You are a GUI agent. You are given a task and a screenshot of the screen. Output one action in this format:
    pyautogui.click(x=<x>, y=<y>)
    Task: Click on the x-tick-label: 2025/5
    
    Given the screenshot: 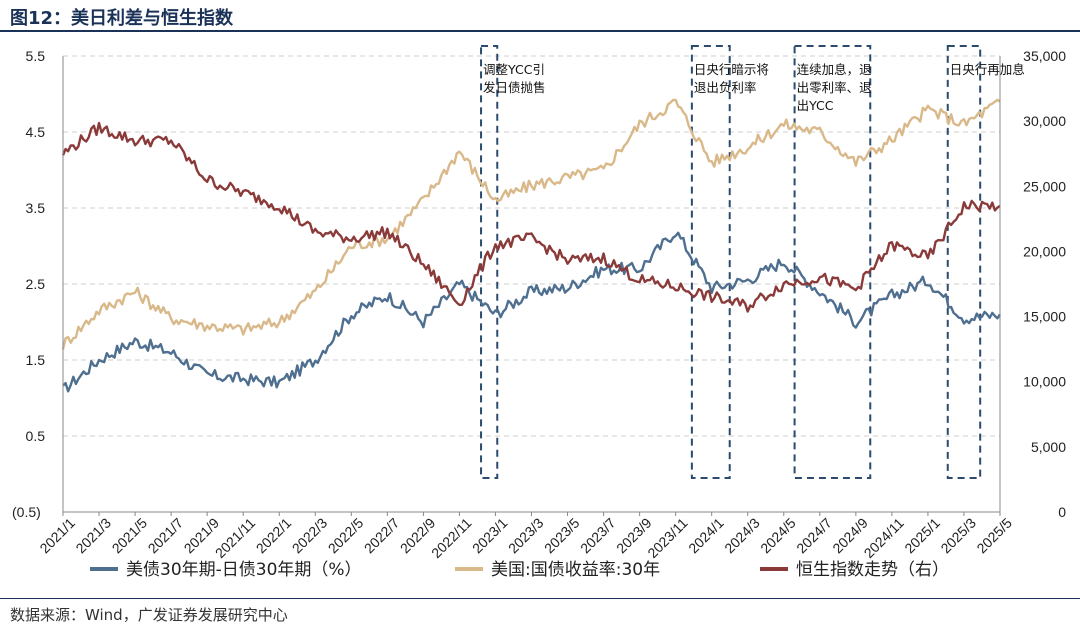 What is the action you would take?
    pyautogui.click(x=994, y=536)
    